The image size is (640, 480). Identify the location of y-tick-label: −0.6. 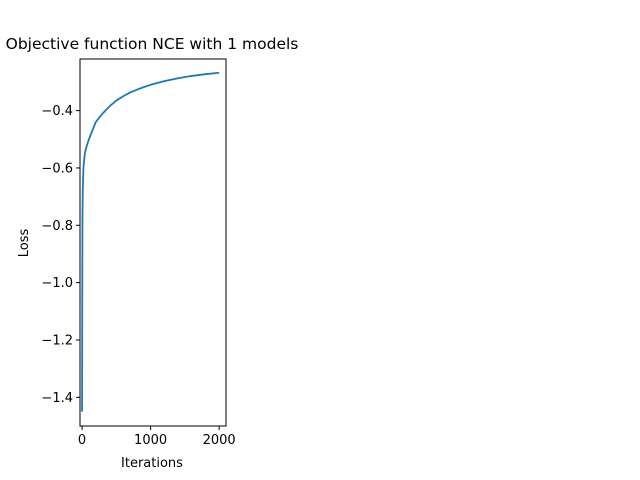
(57, 168).